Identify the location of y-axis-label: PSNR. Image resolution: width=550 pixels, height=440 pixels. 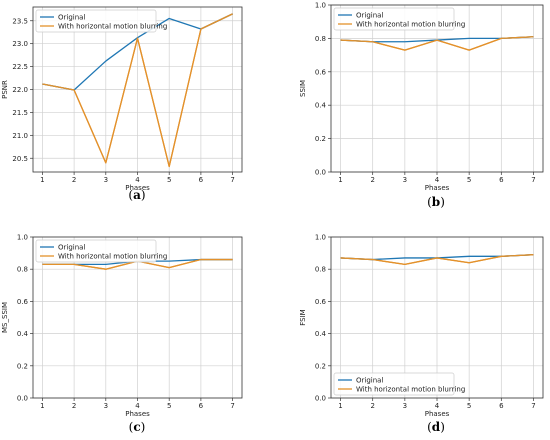
(5, 89).